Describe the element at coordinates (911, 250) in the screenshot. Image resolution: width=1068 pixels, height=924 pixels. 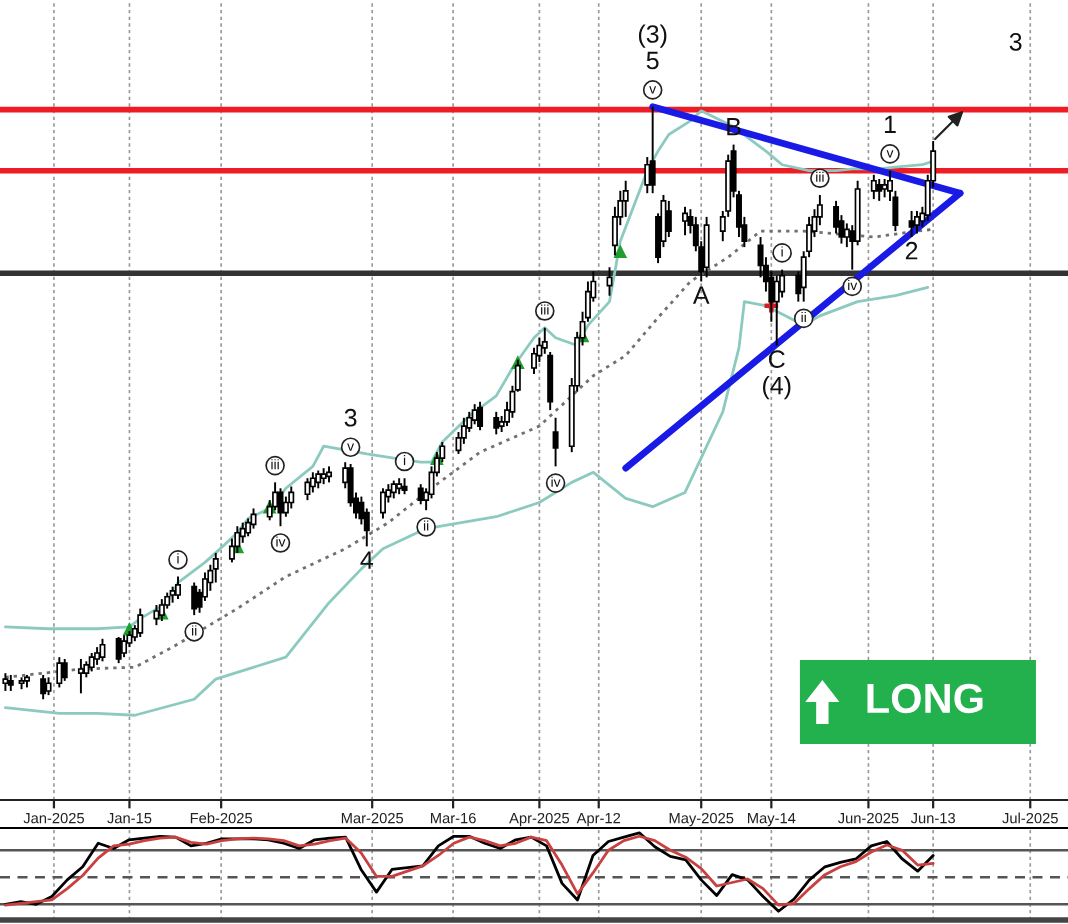
I see `annotation: 2` at that location.